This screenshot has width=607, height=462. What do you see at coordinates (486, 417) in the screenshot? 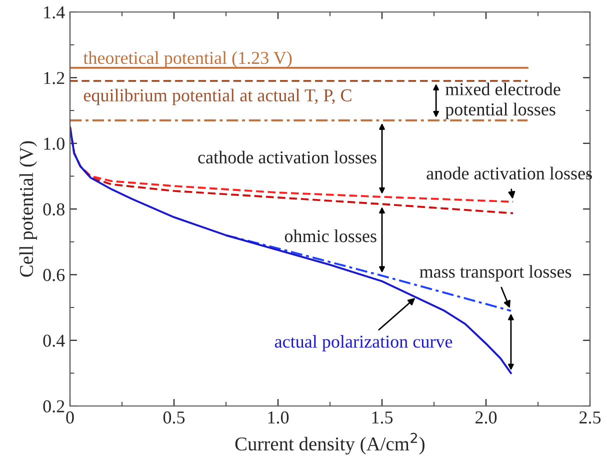
I see `x-tick-label: 2.0` at bounding box center [486, 417].